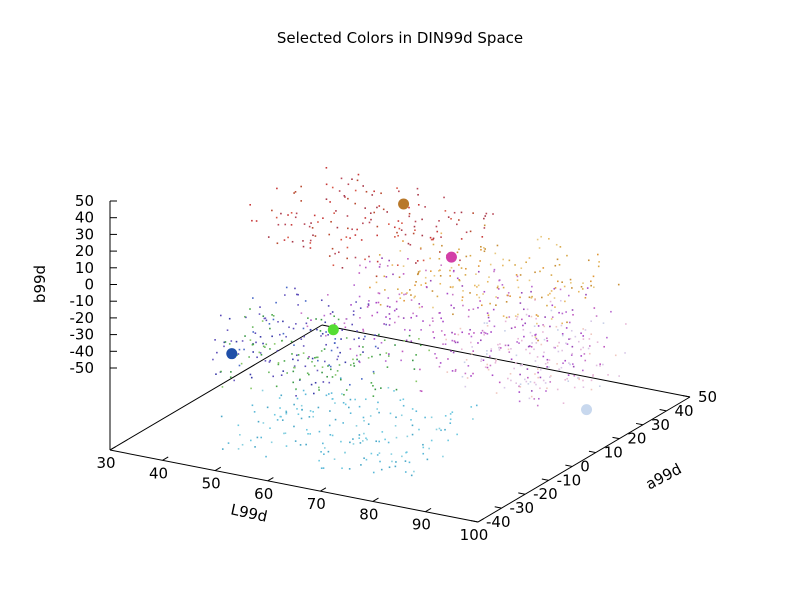 This screenshot has width=800, height=600. What do you see at coordinates (421, 525) in the screenshot?
I see `x-tick-label: 90` at bounding box center [421, 525].